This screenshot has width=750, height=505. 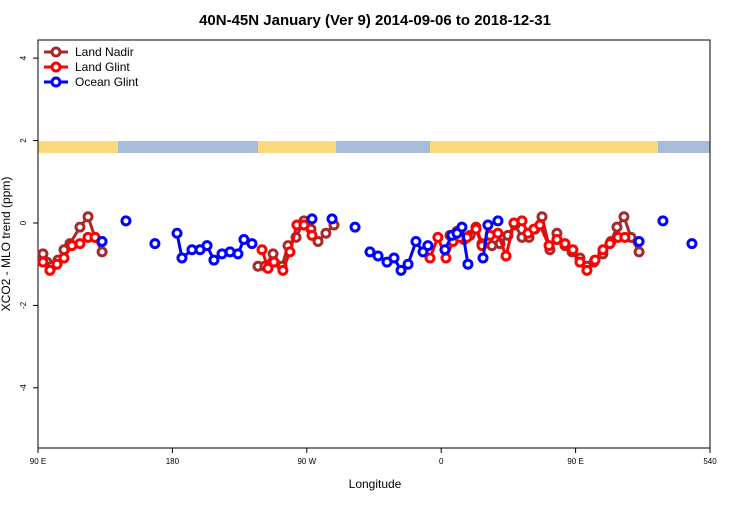 I want to click on y-tick-label: 2, so click(x=23, y=140).